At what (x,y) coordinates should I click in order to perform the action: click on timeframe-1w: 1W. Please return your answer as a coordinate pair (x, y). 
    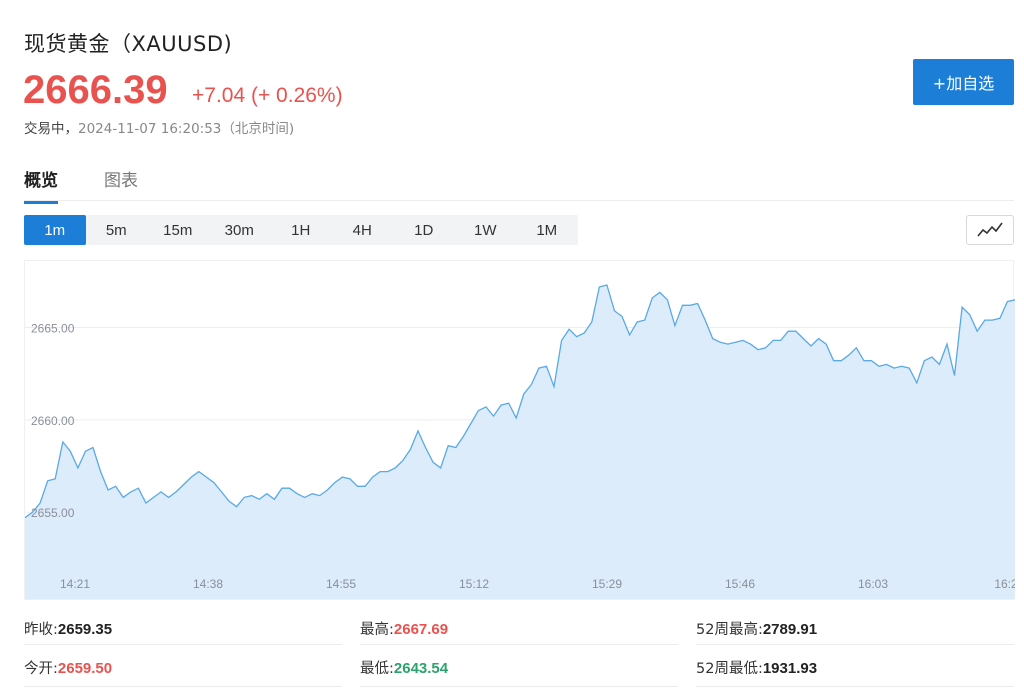
    Looking at the image, I should click on (485, 230).